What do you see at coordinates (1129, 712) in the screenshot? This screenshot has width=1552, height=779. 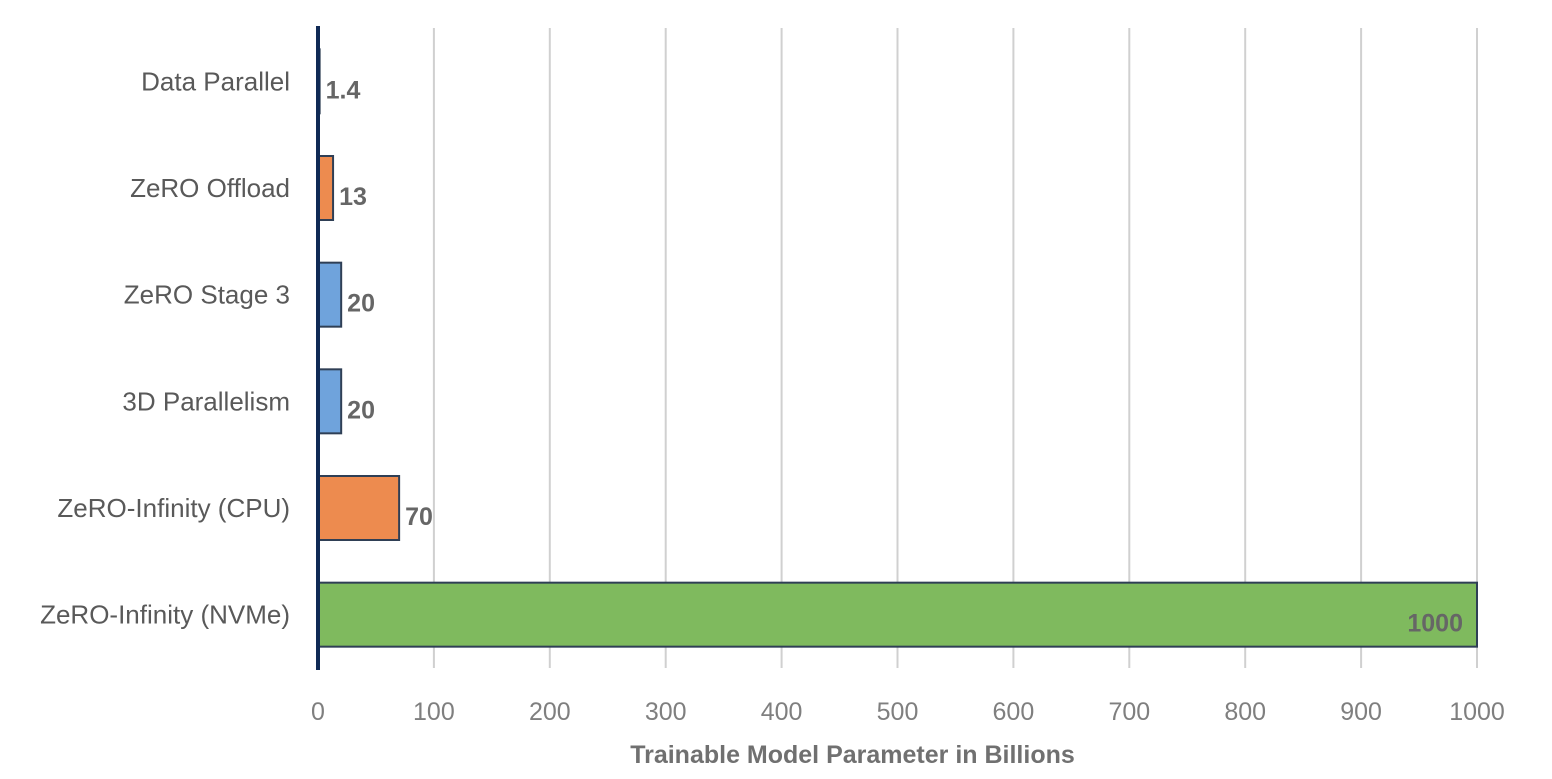 I see `x-tick-label: 700` at bounding box center [1129, 712].